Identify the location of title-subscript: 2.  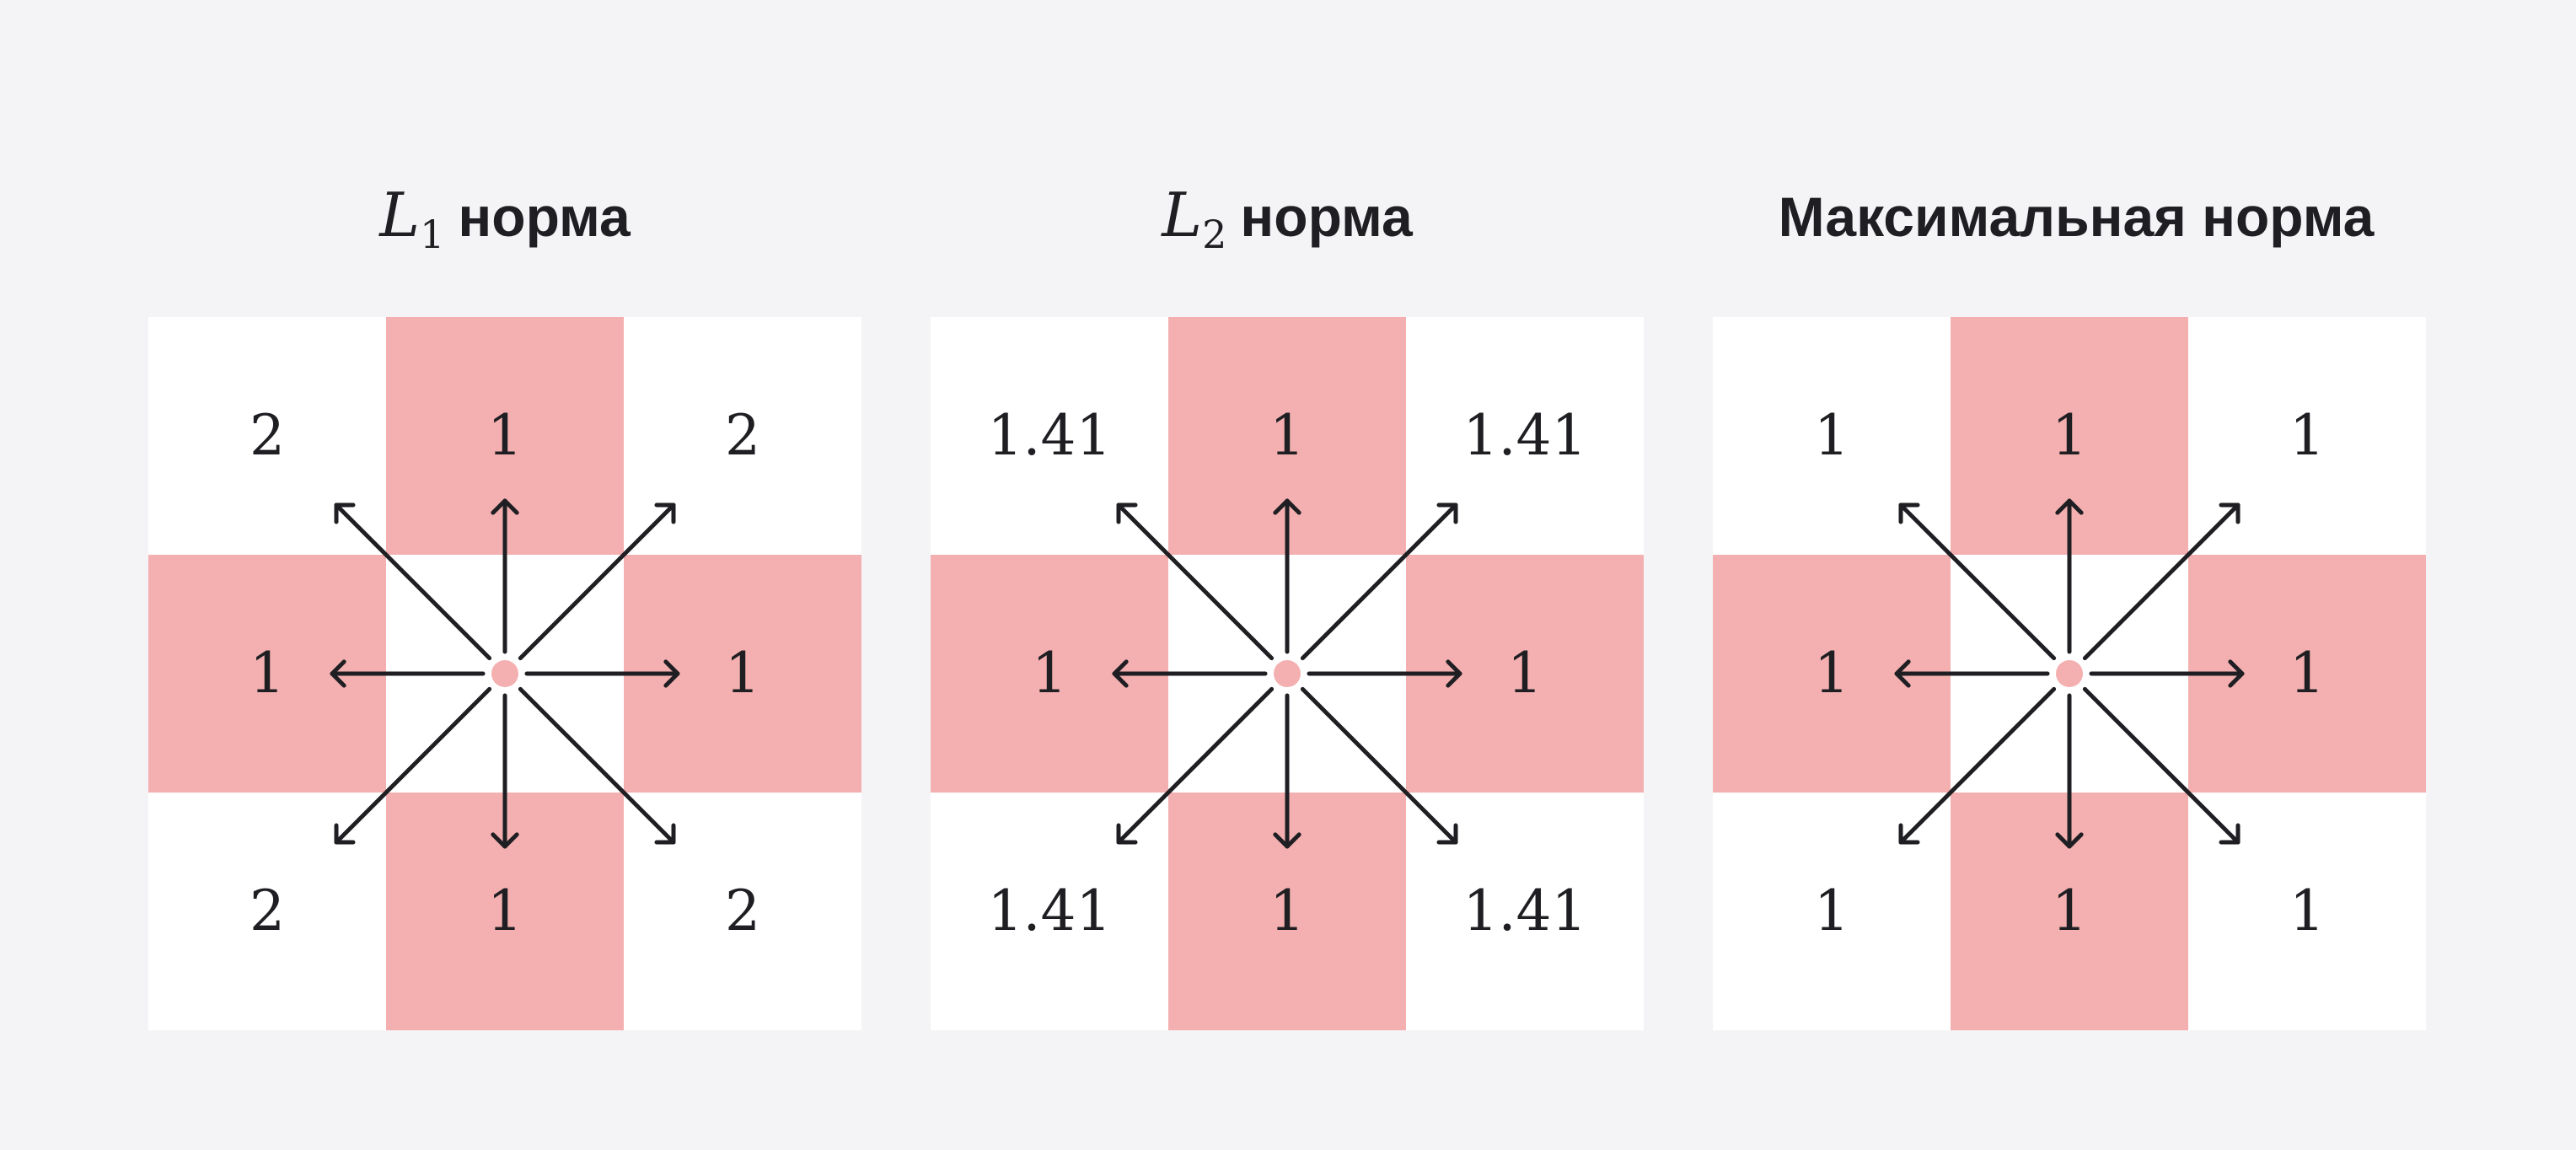
(1214, 234).